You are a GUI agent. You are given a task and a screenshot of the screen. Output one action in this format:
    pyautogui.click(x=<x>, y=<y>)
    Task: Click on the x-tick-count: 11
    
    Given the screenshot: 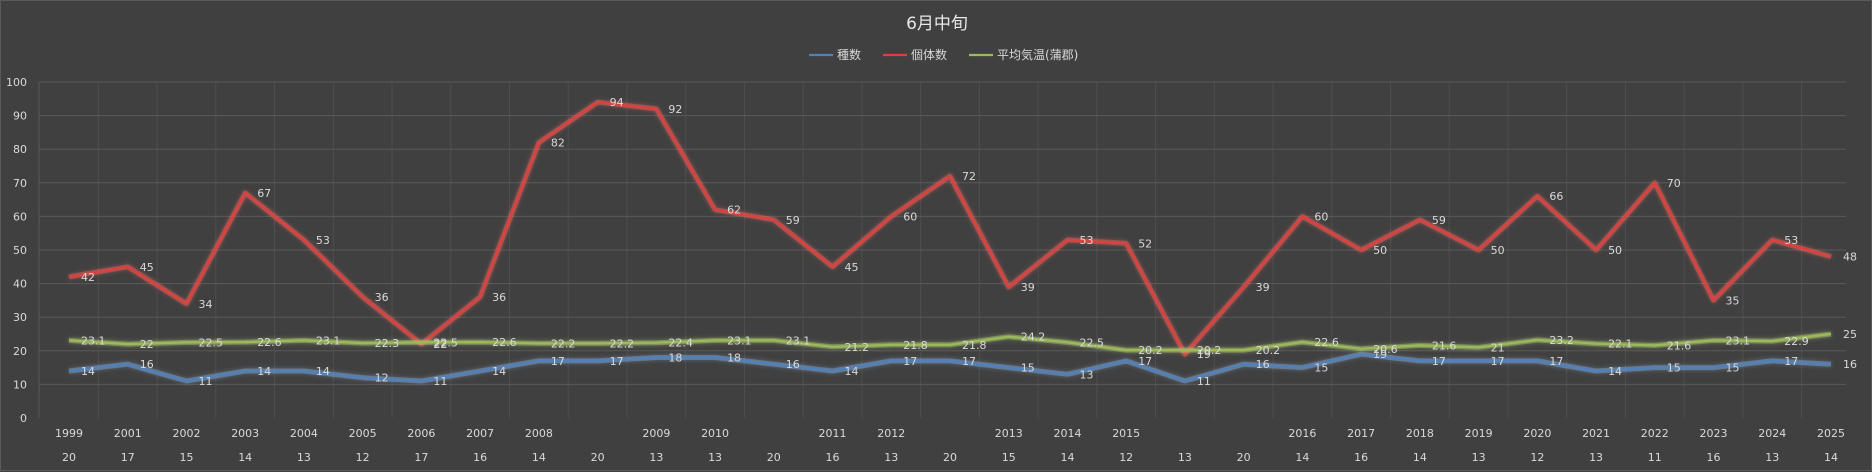 What is the action you would take?
    pyautogui.click(x=1655, y=457)
    